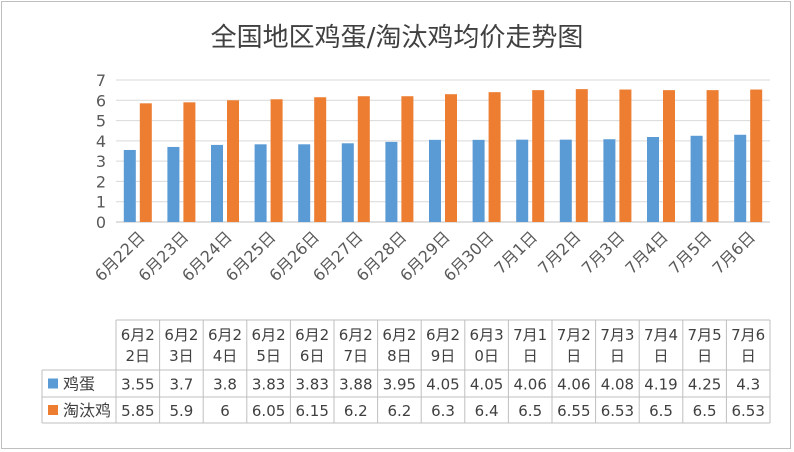 Image resolution: width=794 pixels, height=452 pixels. What do you see at coordinates (486, 356) in the screenshot?
I see `table-header-cell: 0日` at bounding box center [486, 356].